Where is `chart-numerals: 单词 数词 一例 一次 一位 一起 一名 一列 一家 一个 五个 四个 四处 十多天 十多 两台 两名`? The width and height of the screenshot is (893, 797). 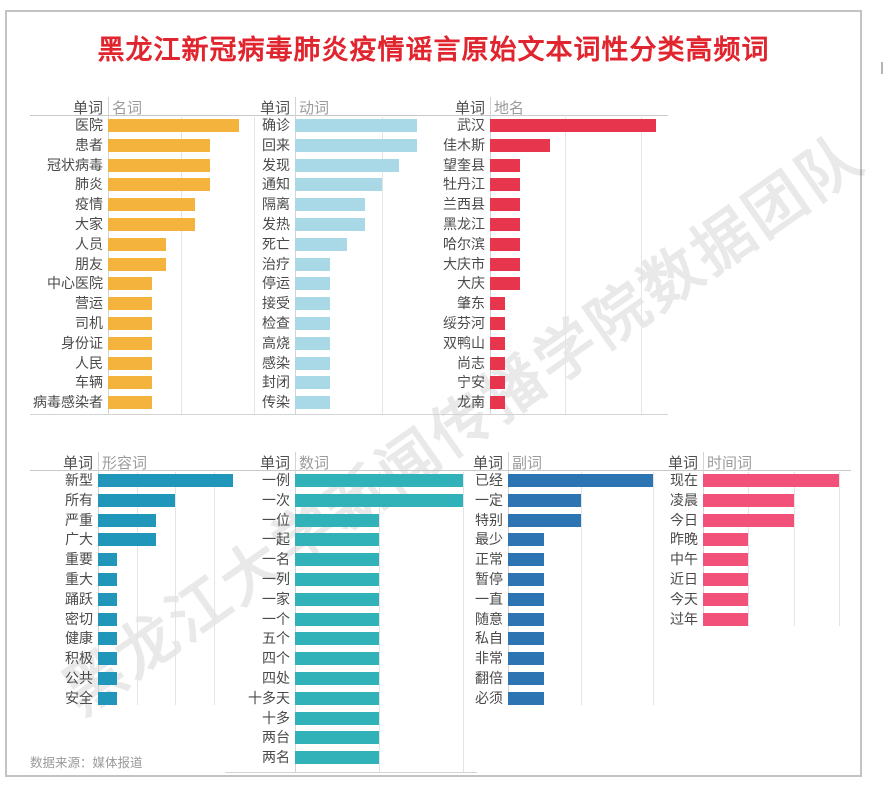 chart-numerals: 单词 数词 一例 一次 一位 一起 一名 一列 一家 一个 五个 四个 四处 十多天 十多 两台 两名 is located at coordinates (351, 614).